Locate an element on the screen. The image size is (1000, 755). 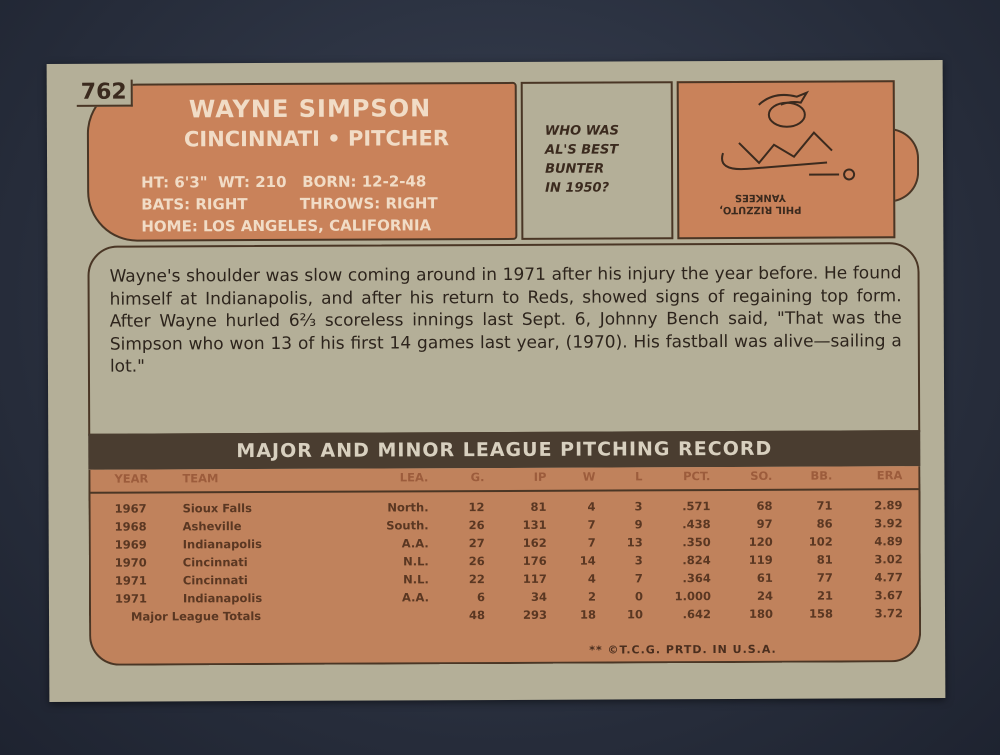
table-cell: 13 is located at coordinates (634, 542).